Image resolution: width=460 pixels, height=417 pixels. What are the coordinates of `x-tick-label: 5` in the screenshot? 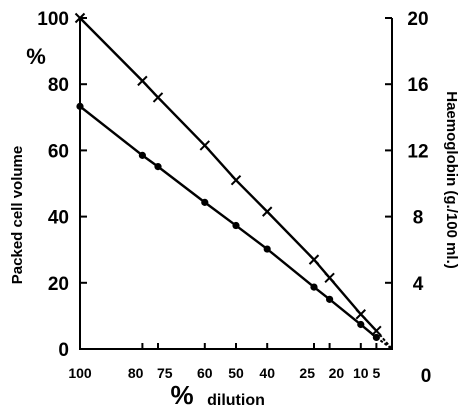 It's located at (377, 373).